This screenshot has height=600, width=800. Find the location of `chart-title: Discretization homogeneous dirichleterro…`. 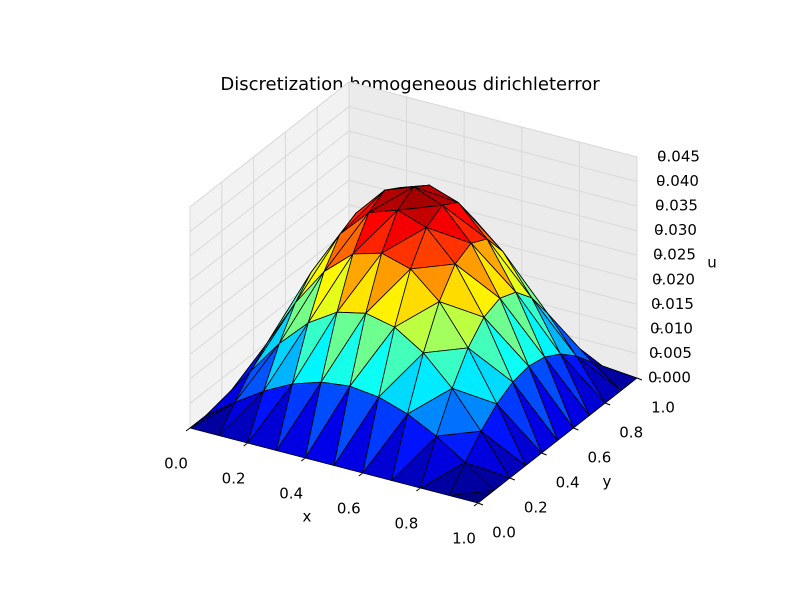

chart-title: Discretization homogeneous dirichleterro… is located at coordinates (410, 84).